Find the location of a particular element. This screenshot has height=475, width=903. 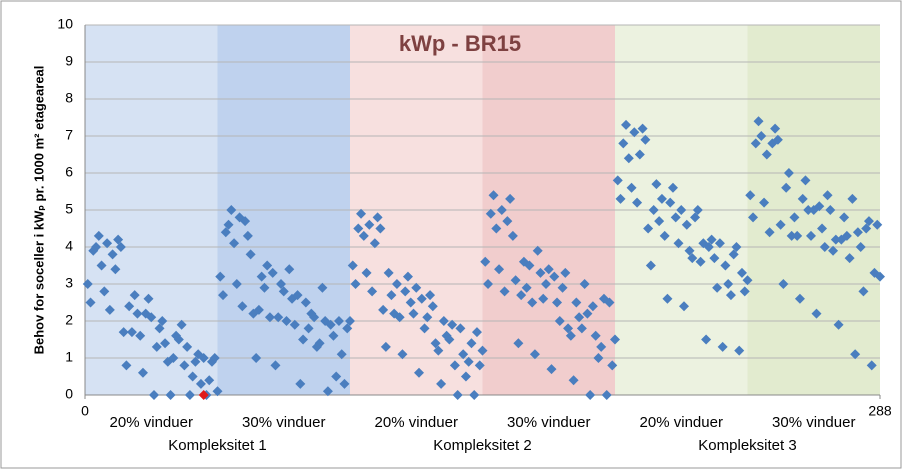

y-tick-label: 5 is located at coordinates (69, 209).